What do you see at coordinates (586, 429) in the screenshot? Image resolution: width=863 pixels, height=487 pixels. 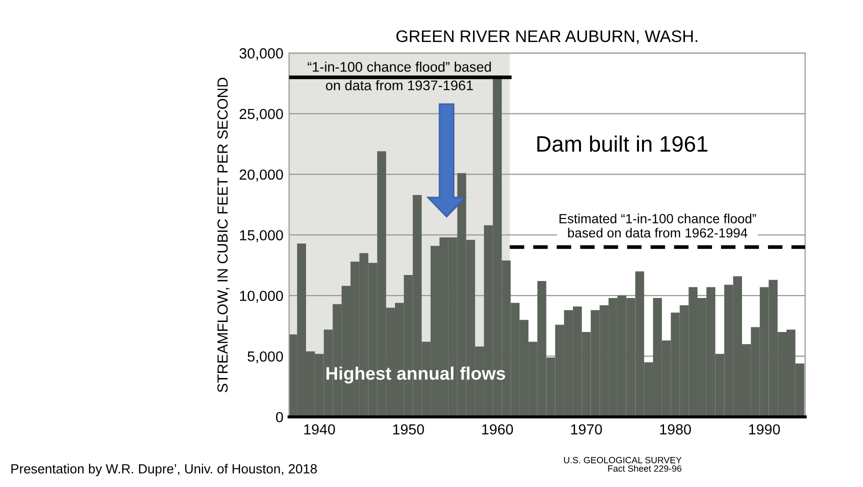 I see `x-tick-label: 1970` at bounding box center [586, 429].